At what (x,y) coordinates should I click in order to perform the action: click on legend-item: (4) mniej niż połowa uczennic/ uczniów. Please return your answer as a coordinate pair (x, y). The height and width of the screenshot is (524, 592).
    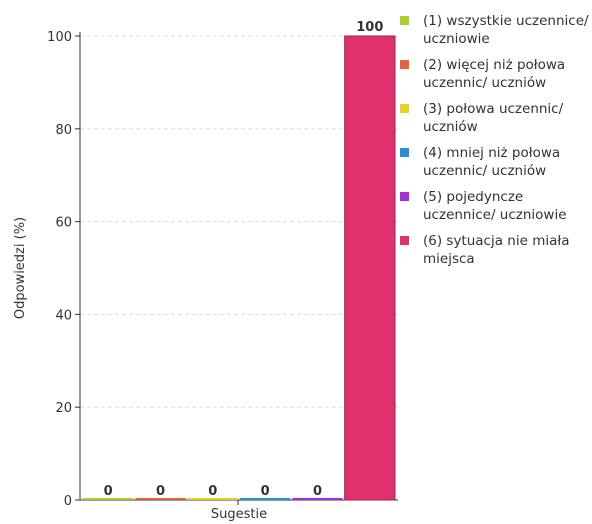
    Looking at the image, I should click on (494, 162).